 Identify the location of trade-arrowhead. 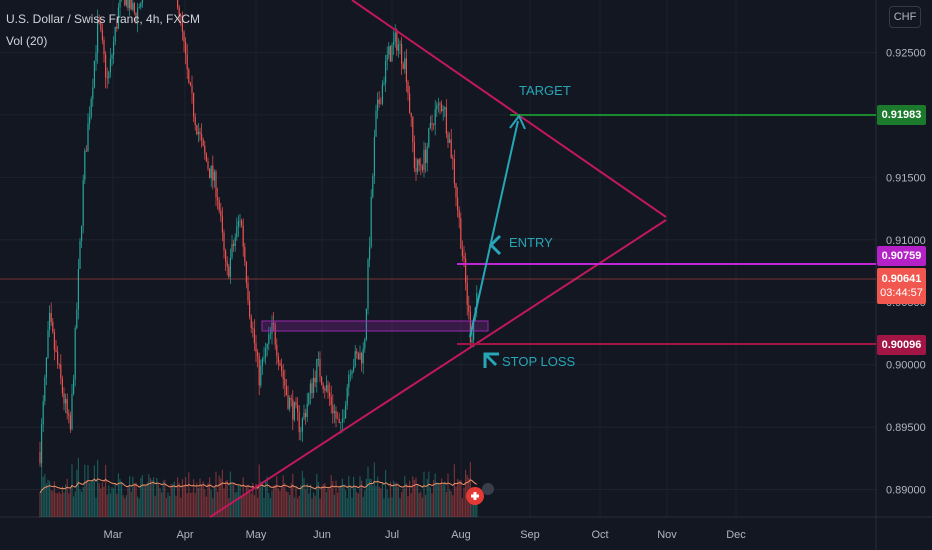
(517, 122).